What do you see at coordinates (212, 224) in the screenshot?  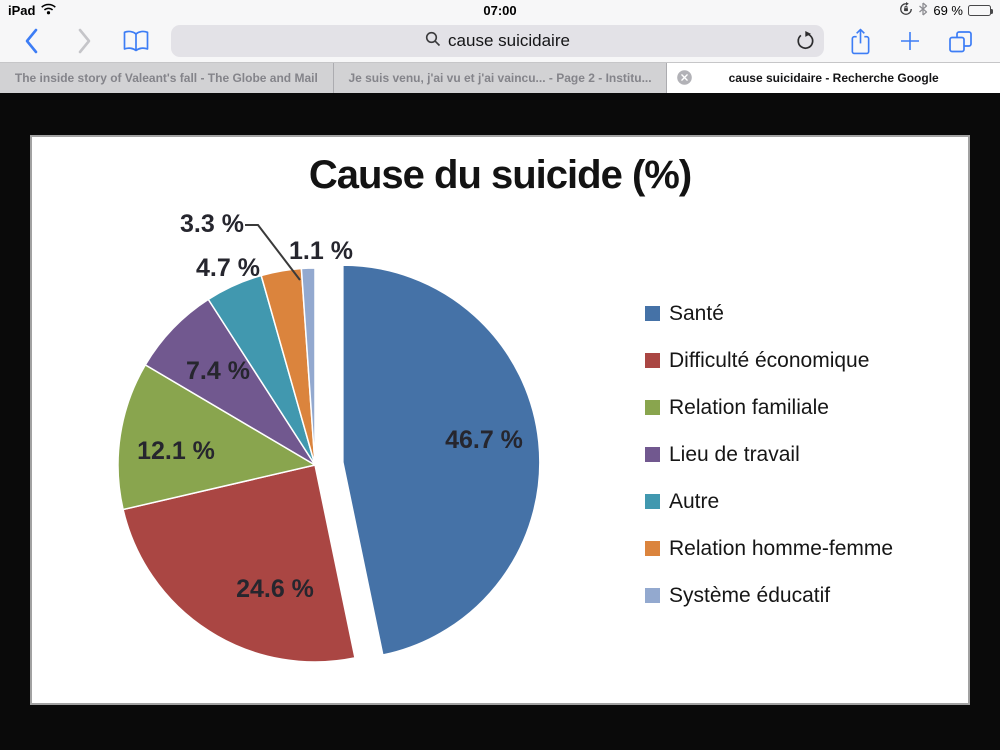 I see `slice-label-relation-homme-femme: 3.3 %` at bounding box center [212, 224].